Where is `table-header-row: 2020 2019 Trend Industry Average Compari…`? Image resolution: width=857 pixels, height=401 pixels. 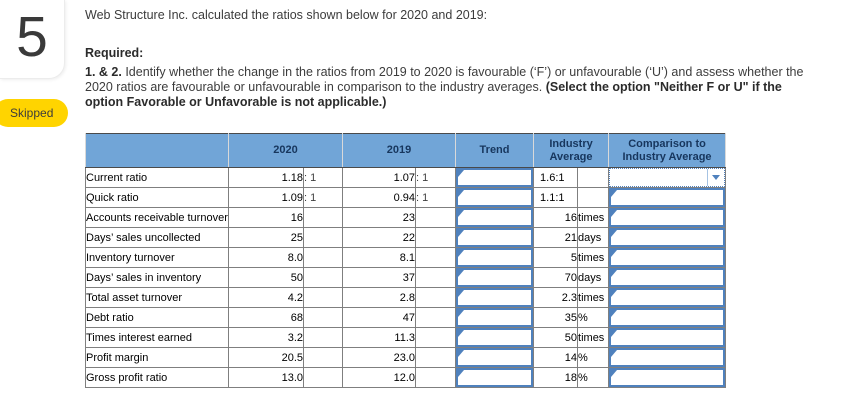 table-header-row: 2020 2019 Trend Industry Average Compari… is located at coordinates (406, 150).